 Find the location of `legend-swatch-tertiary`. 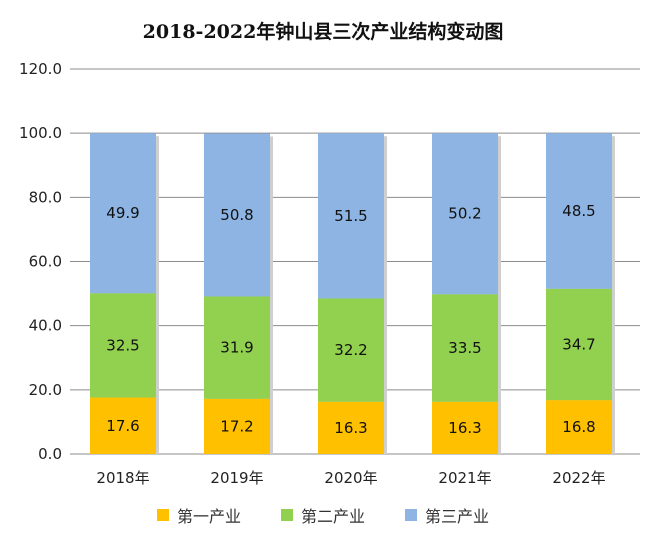

legend-swatch-tertiary is located at coordinates (411, 515).